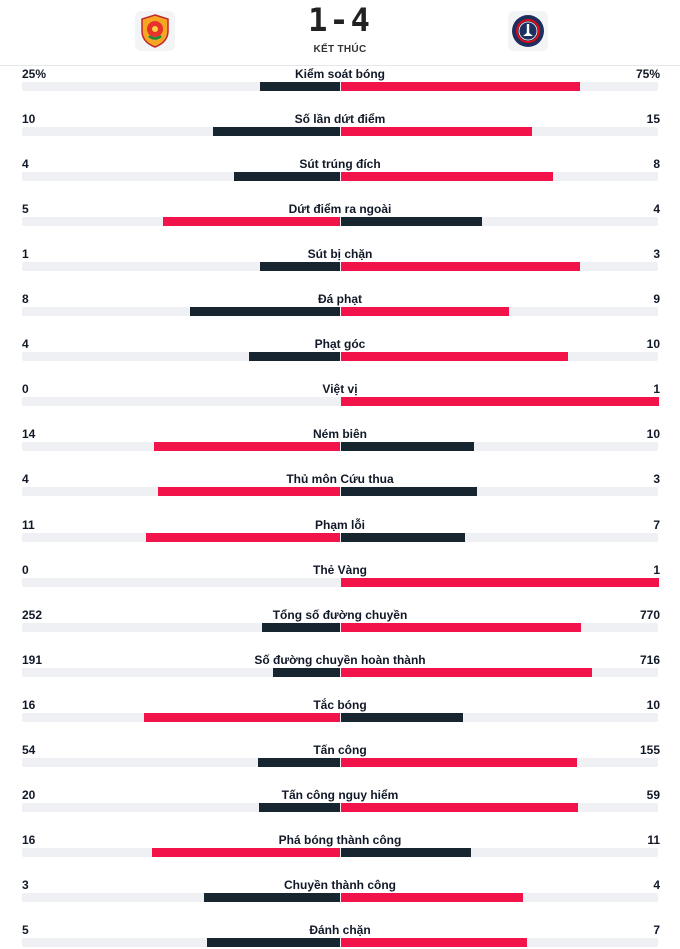  I want to click on home-stat-value: 3, so click(25, 885).